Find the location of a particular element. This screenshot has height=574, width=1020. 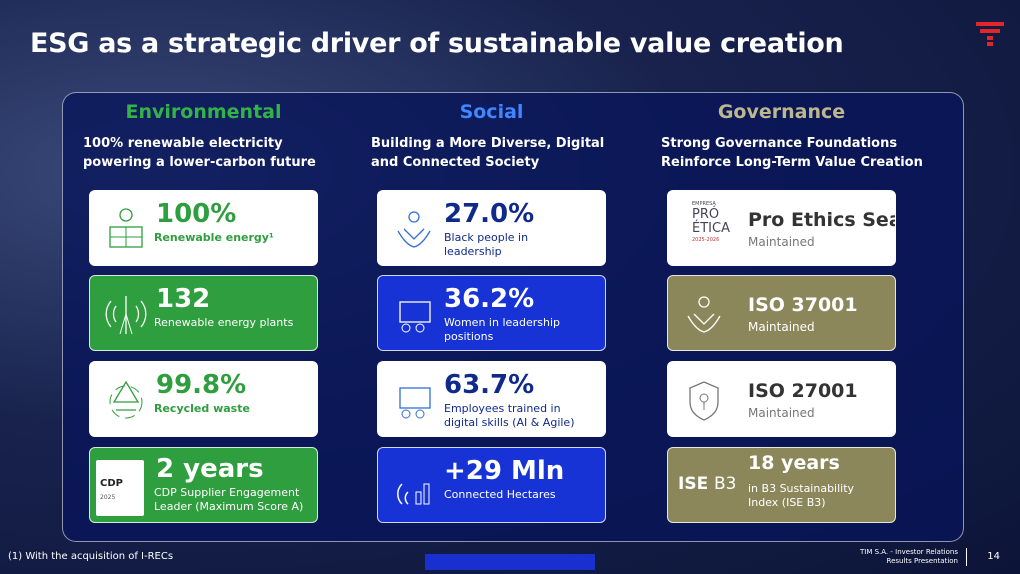

column-subtitle: powering a lower-carbon future is located at coordinates (199, 162).